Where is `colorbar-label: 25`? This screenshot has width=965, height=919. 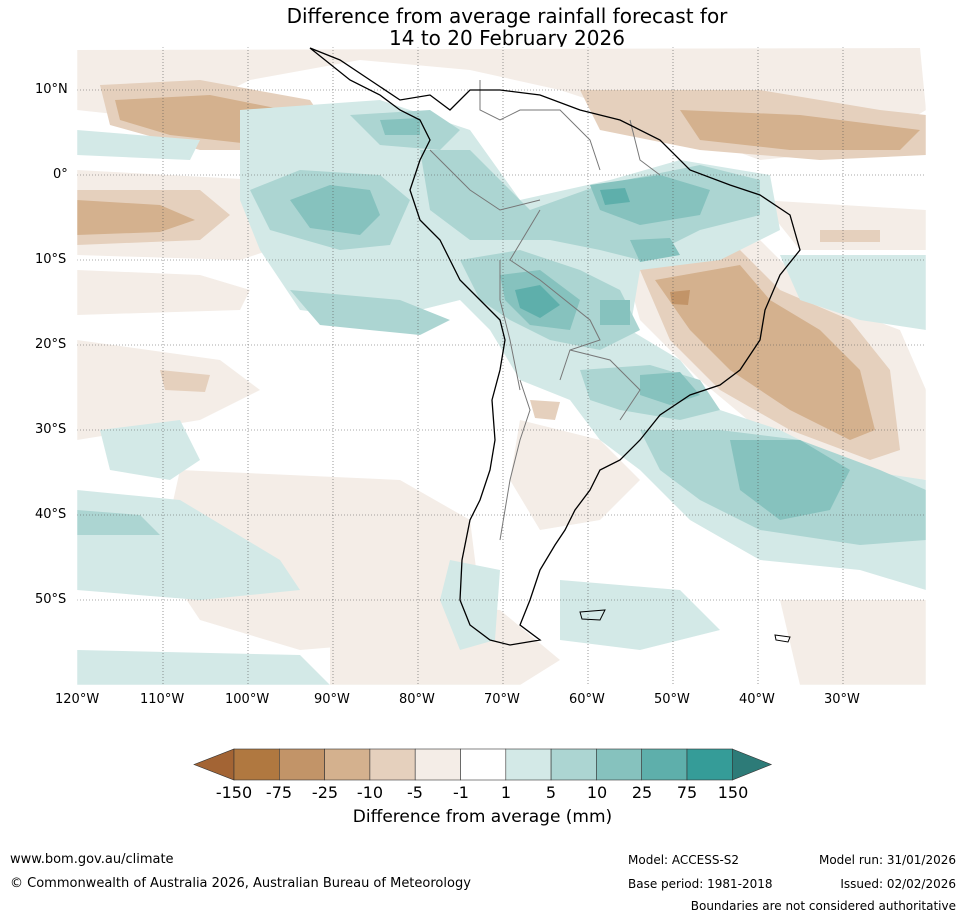
colorbar-label: 25 is located at coordinates (642, 792).